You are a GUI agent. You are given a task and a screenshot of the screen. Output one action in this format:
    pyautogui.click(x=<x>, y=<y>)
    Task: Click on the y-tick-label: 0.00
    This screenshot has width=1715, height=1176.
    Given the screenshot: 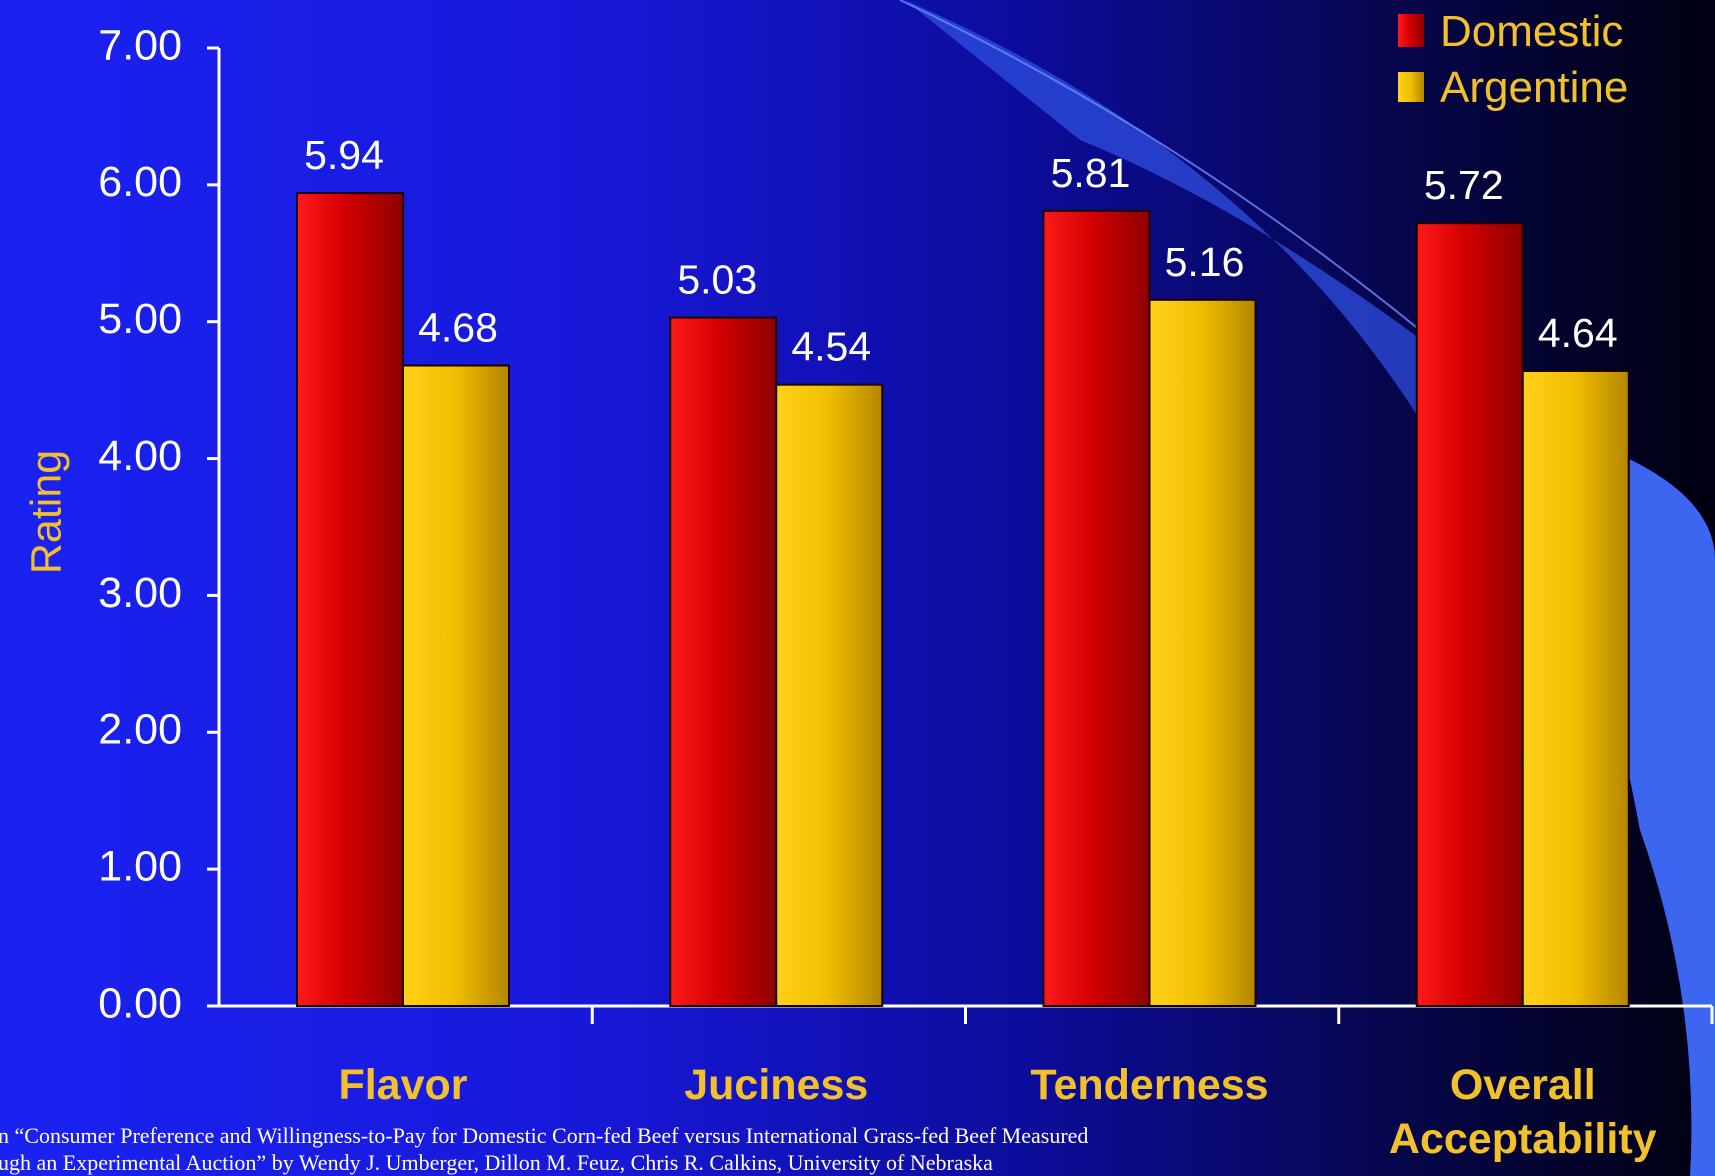 What is the action you would take?
    pyautogui.click(x=140, y=1003)
    